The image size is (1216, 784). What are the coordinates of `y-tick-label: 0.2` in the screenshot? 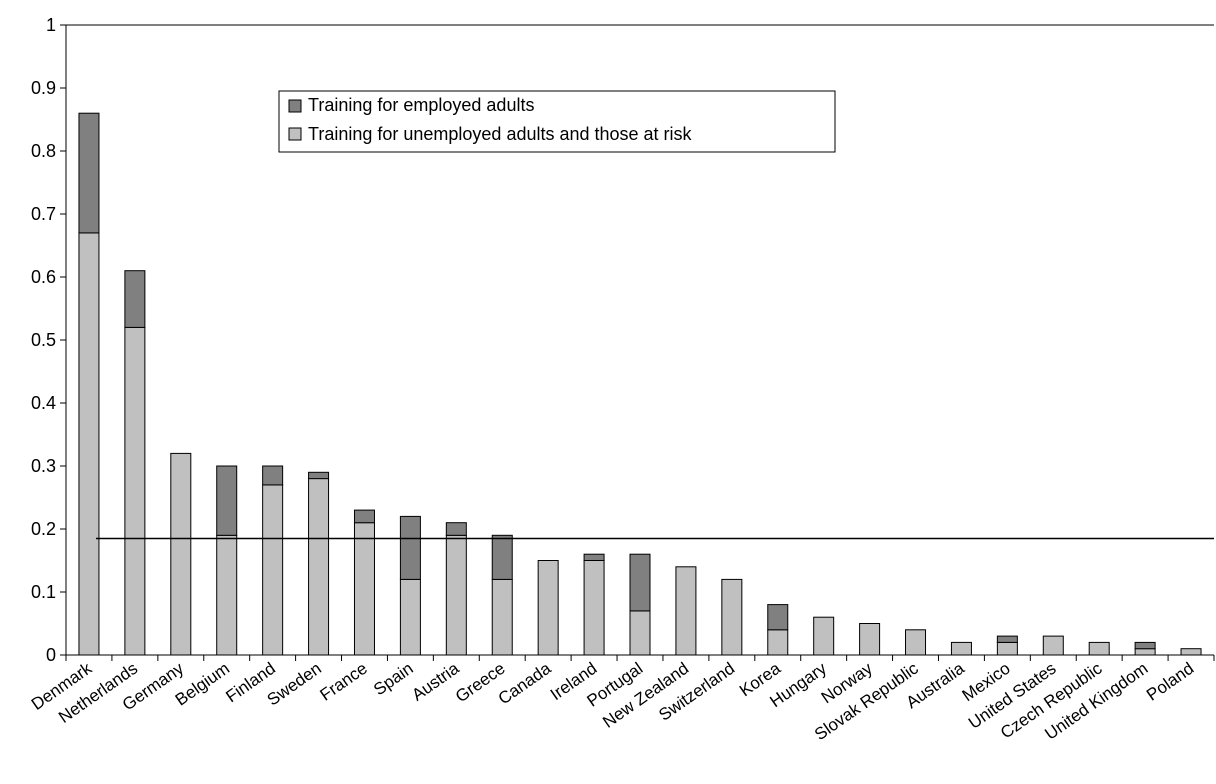 It's located at (43, 529).